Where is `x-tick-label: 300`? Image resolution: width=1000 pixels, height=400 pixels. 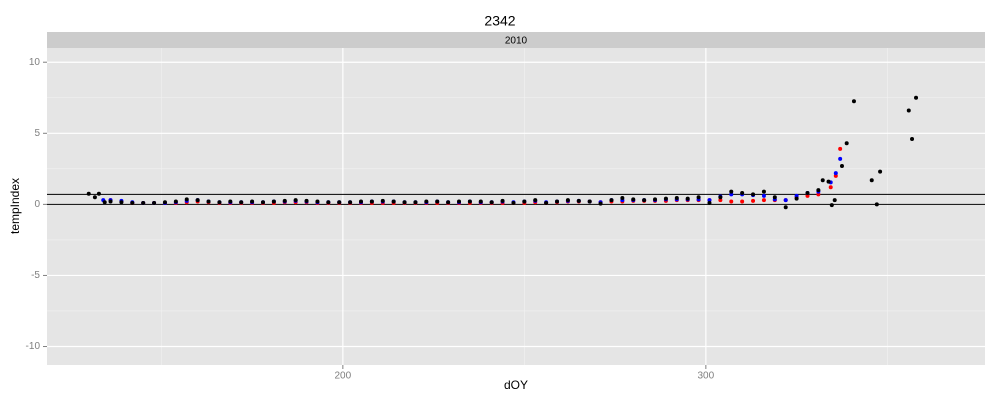 x-tick-label: 300 is located at coordinates (706, 376).